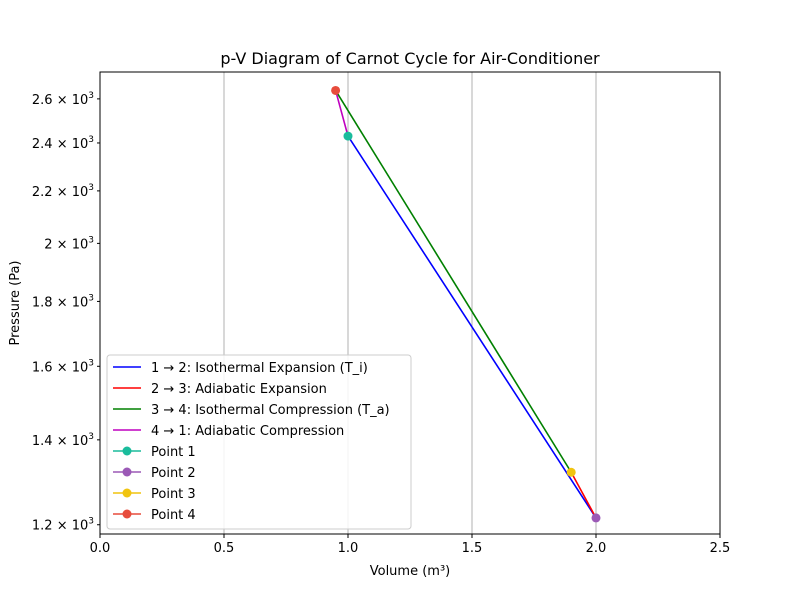 The width and height of the screenshot is (800, 600). Describe the element at coordinates (410, 545) in the screenshot. I see `x-axis: 0.0 0.5 1.0 1.5 2.0 2.5` at that location.